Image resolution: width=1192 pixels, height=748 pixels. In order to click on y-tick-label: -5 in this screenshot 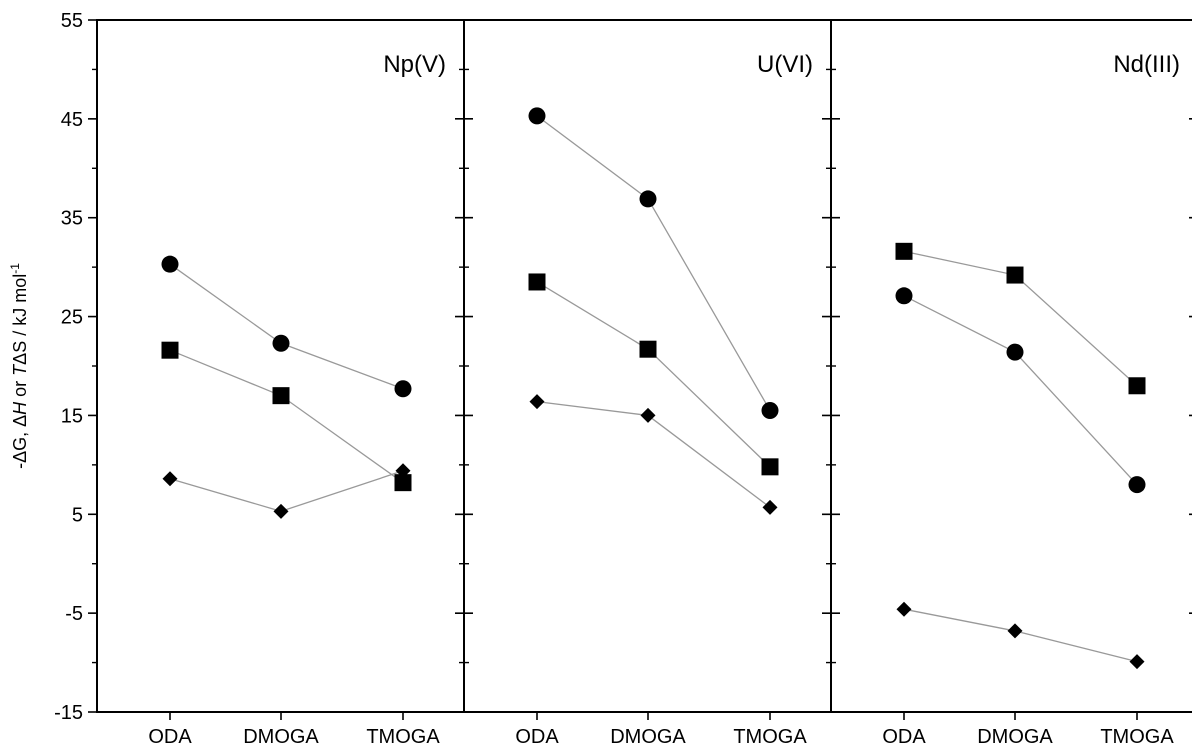, I will do `click(74, 614)`.